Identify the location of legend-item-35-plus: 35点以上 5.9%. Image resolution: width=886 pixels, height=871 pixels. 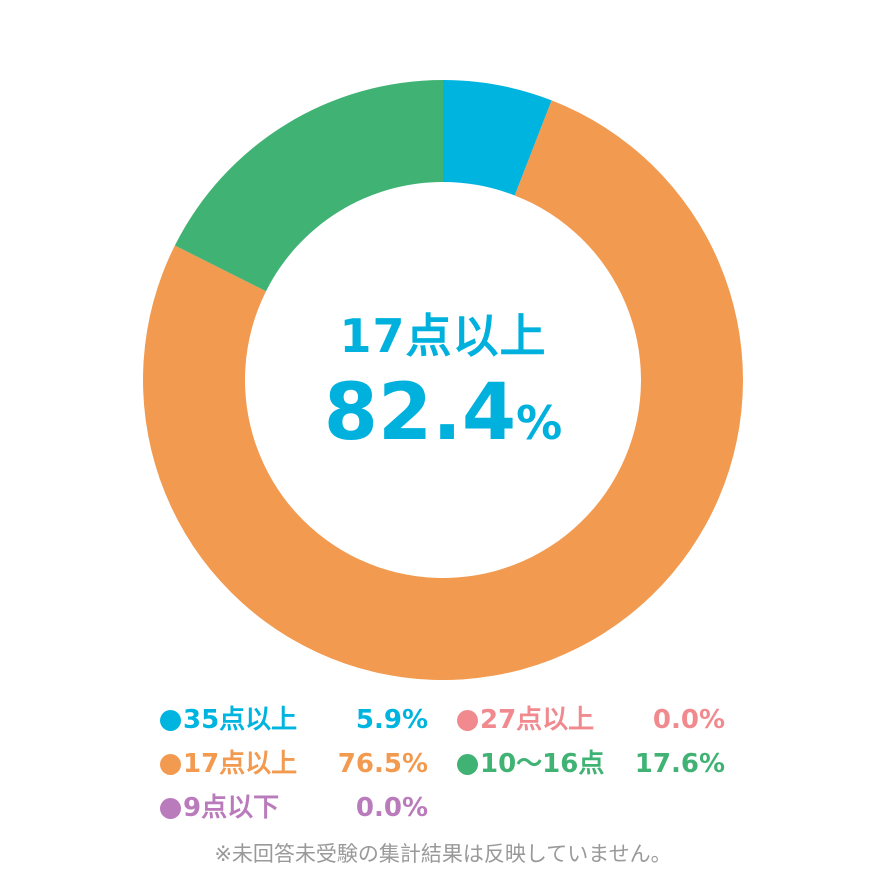
(294, 720).